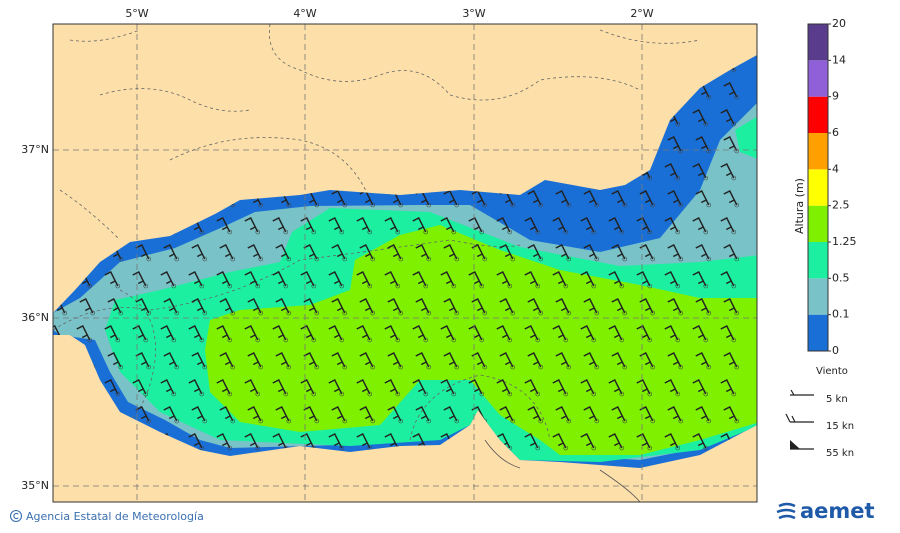  I want to click on colorbar: 0 0.1 0.5 1.25 2.5 4 6 9 14 20, so click(832, 187).